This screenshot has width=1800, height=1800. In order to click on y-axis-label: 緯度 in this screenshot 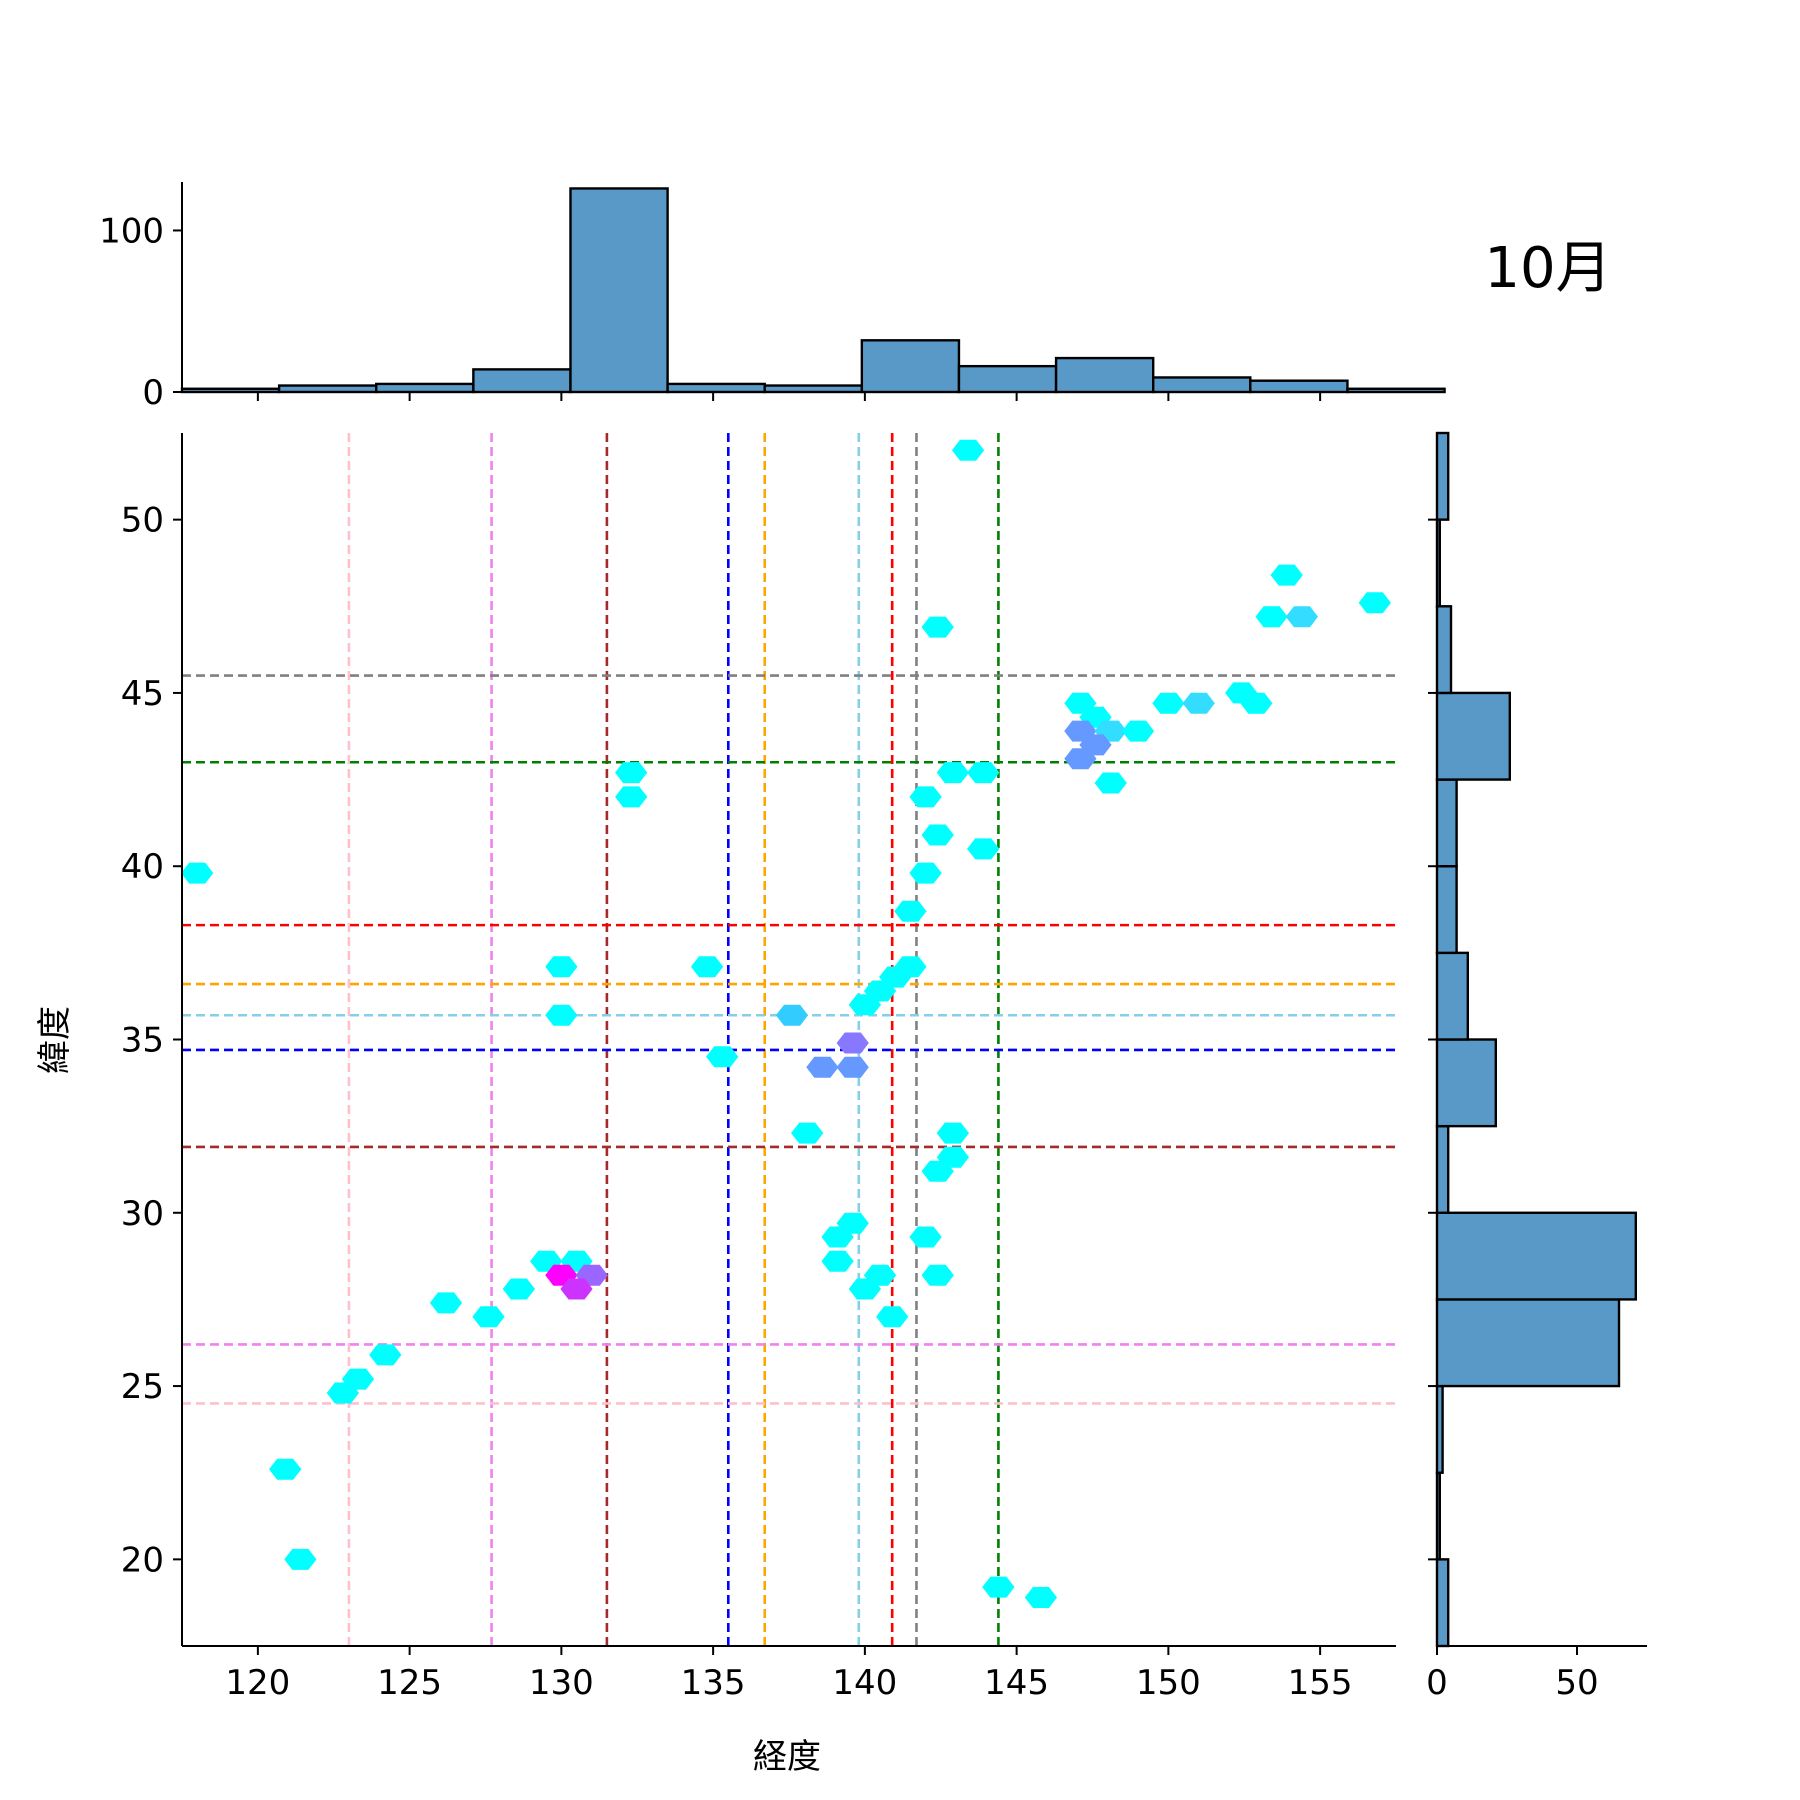, I will do `click(55, 1040)`.